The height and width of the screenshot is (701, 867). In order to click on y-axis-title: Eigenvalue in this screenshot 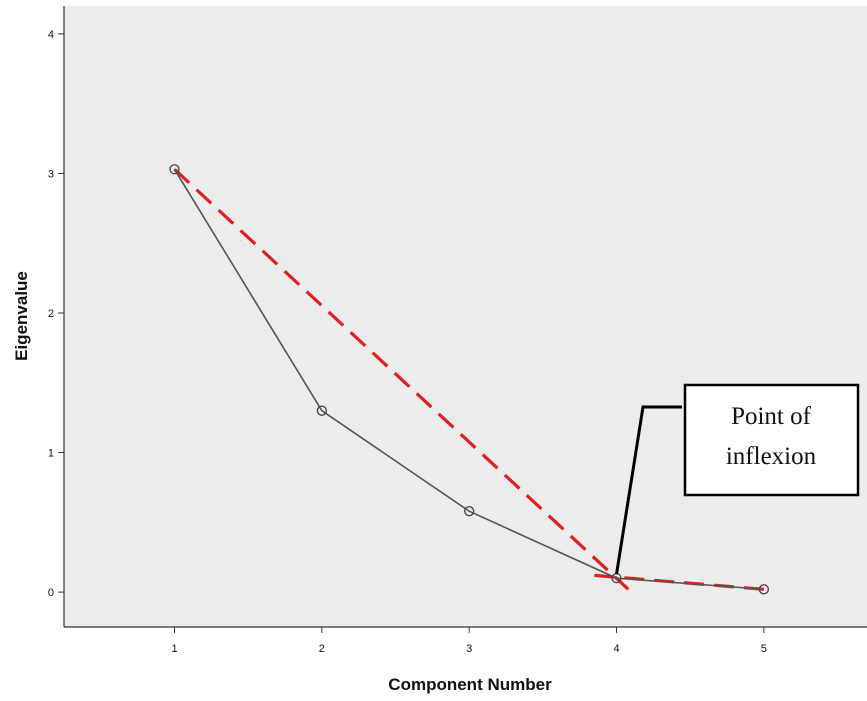, I will do `click(21, 316)`.